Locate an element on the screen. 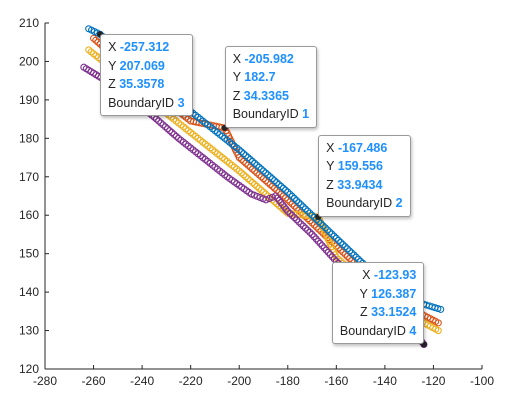  y-tick-label: 210 is located at coordinates (29, 23).